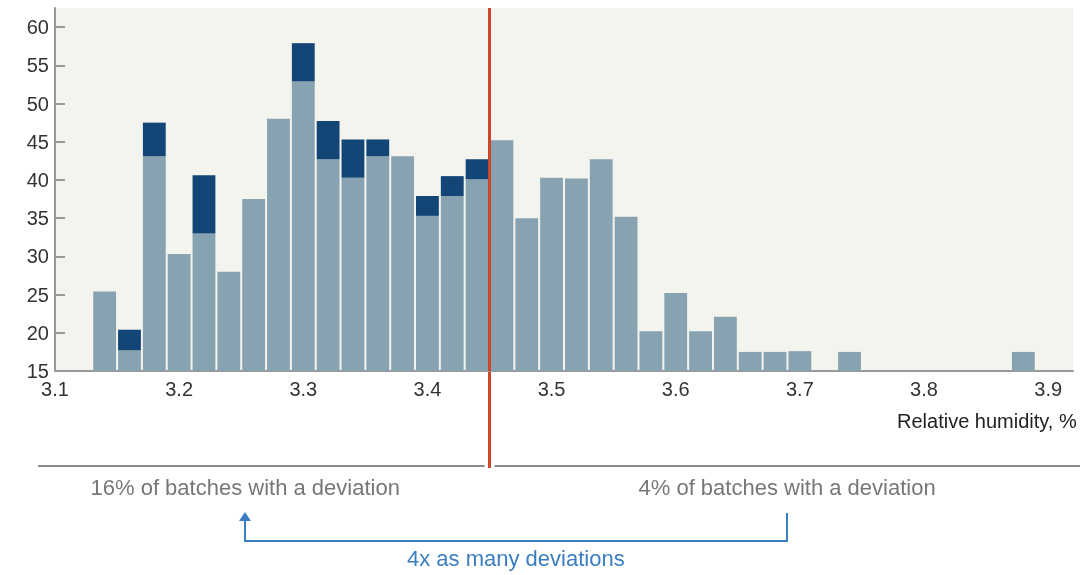 This screenshot has width=1080, height=575. Describe the element at coordinates (37, 141) in the screenshot. I see `y-tick-label: 45` at that location.